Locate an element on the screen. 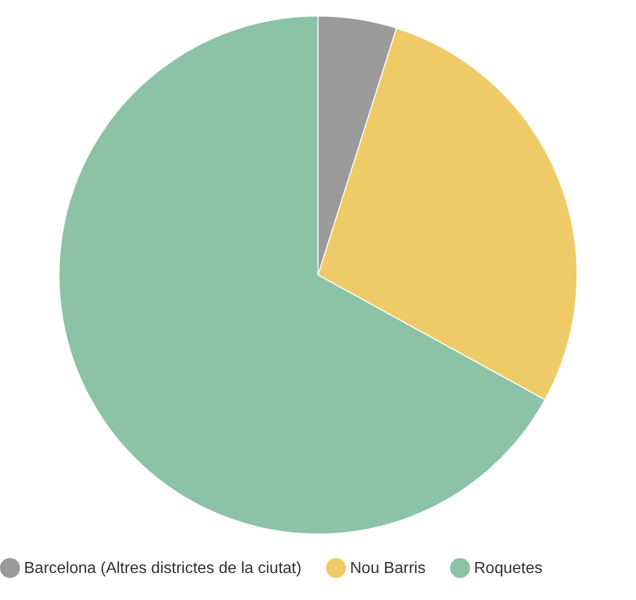 This screenshot has height=600, width=636. legend-label: Barcelona (Altres districtes de la ciutat) is located at coordinates (163, 568).